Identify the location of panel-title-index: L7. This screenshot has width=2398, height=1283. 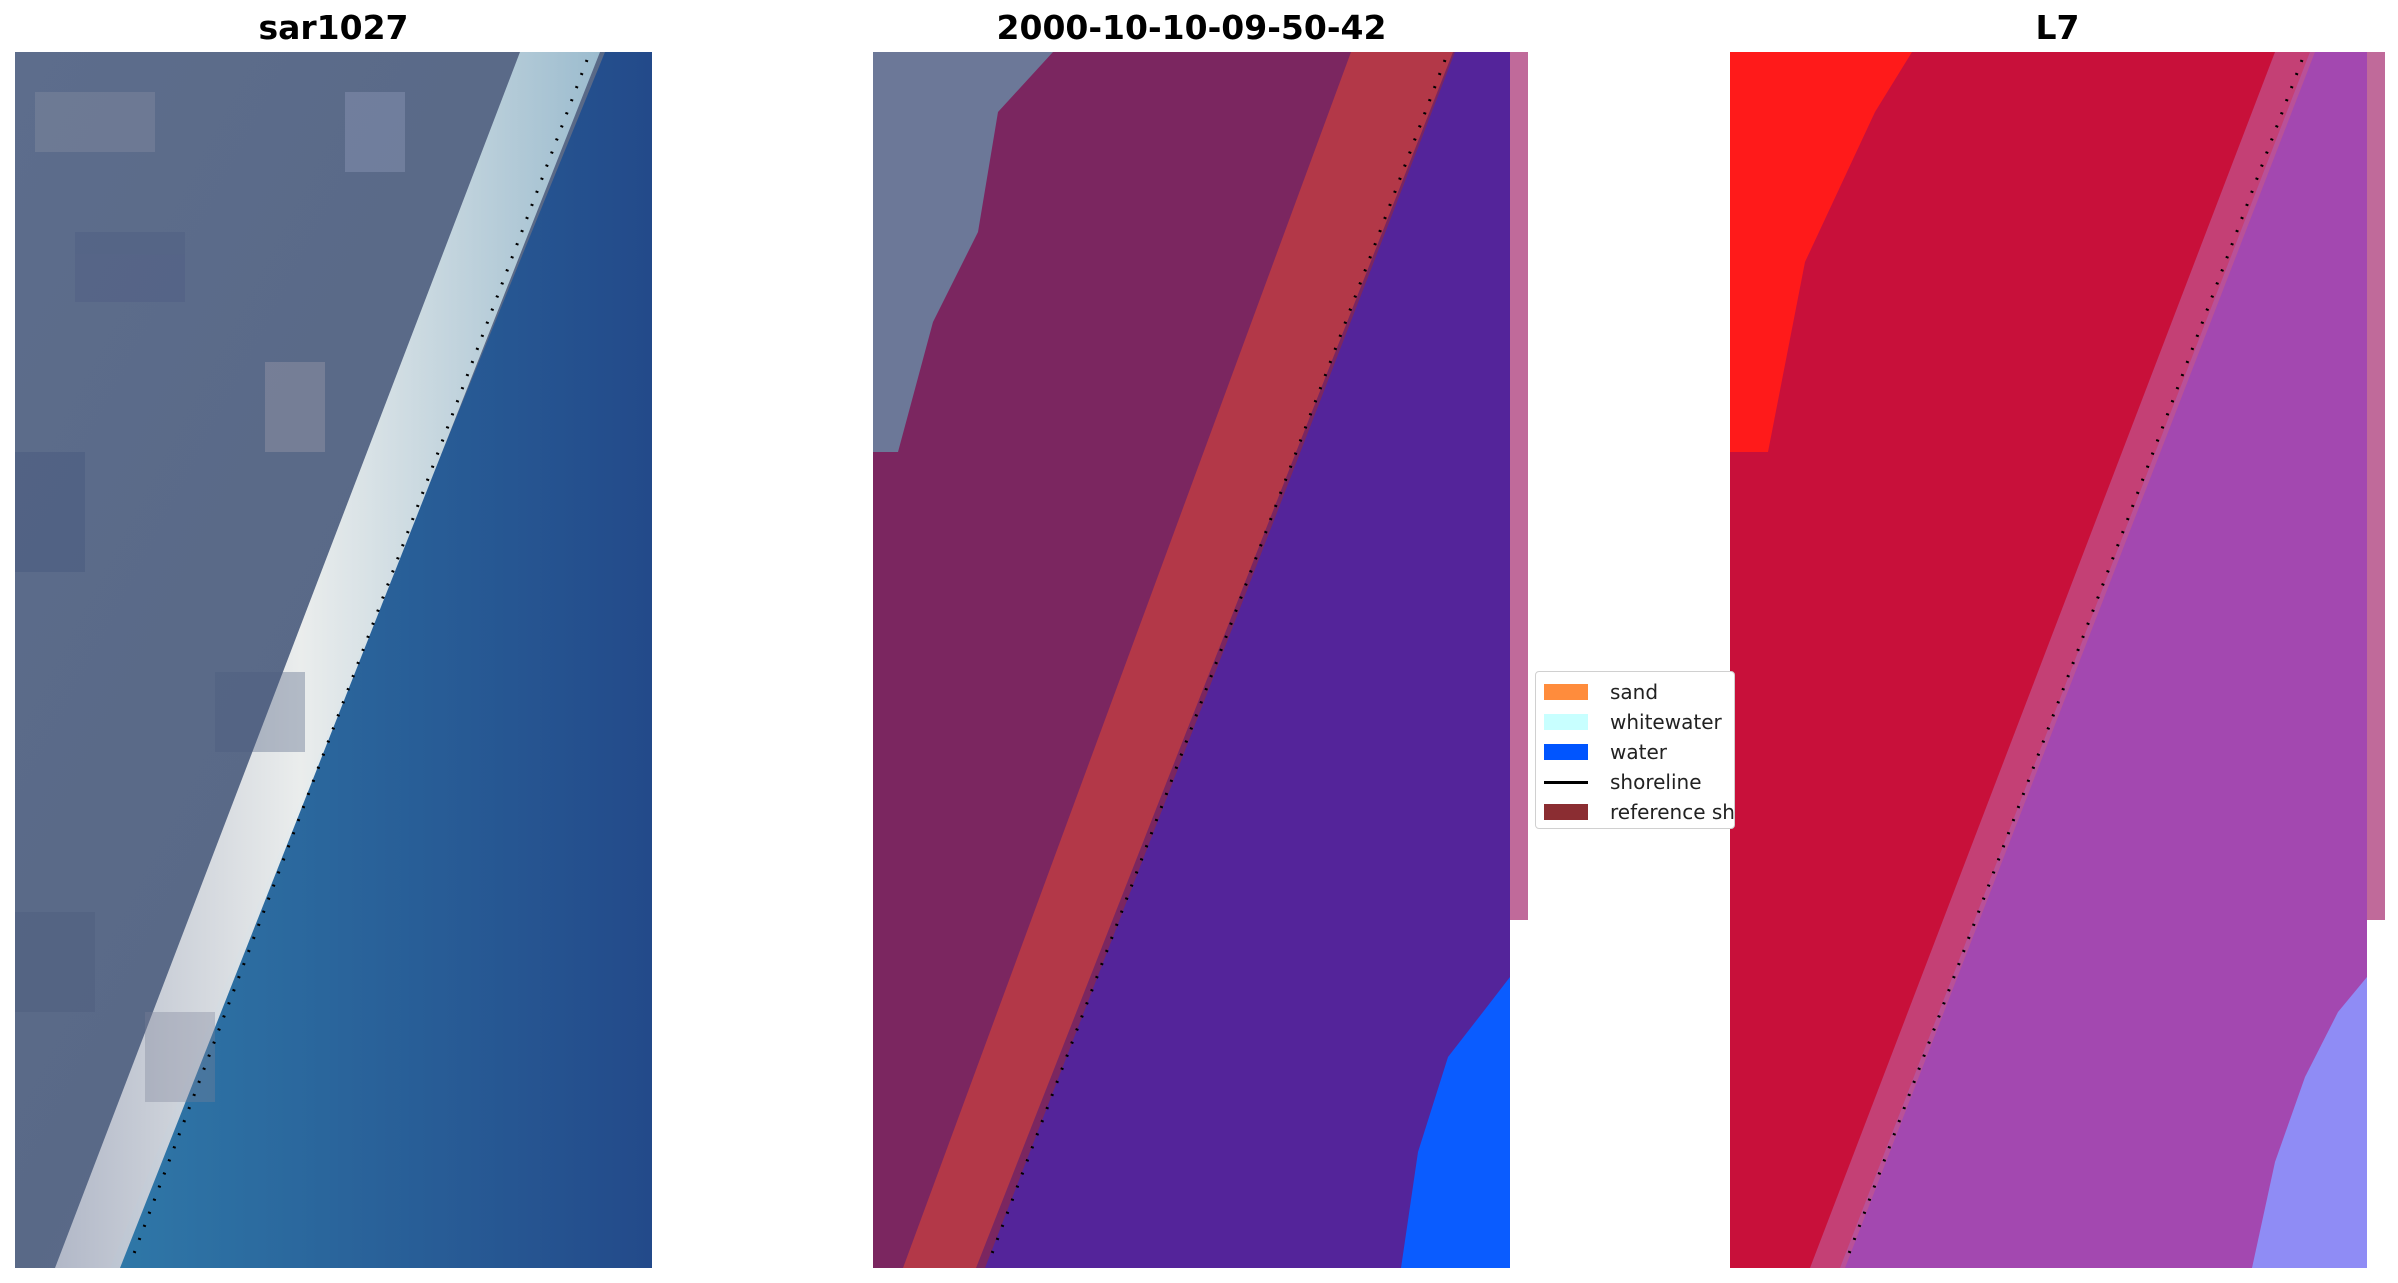
(2057, 27).